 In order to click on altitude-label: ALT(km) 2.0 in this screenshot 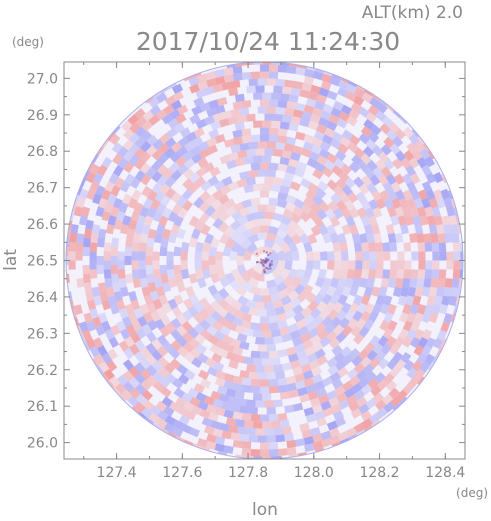, I will do `click(412, 13)`.